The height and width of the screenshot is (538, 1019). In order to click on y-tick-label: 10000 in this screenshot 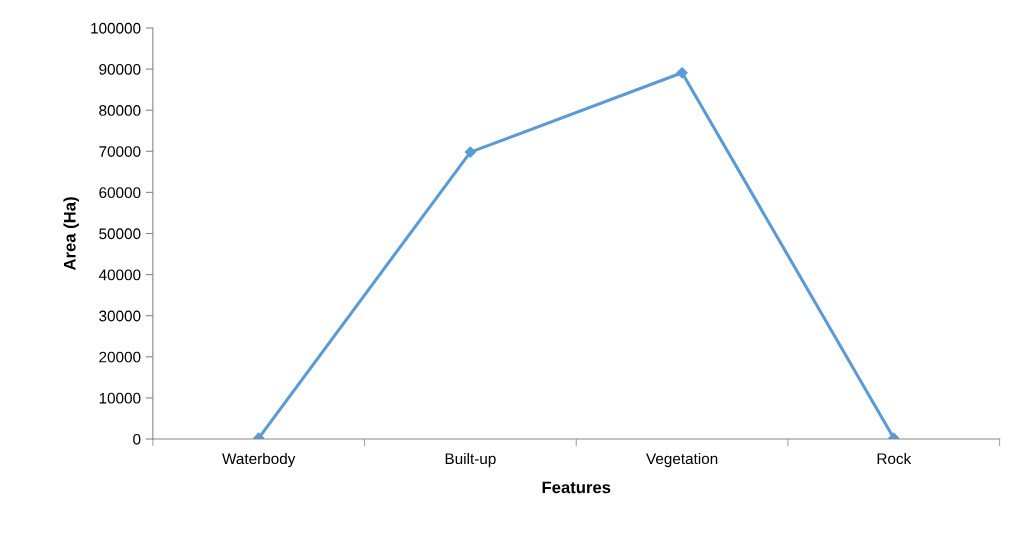, I will do `click(120, 398)`.